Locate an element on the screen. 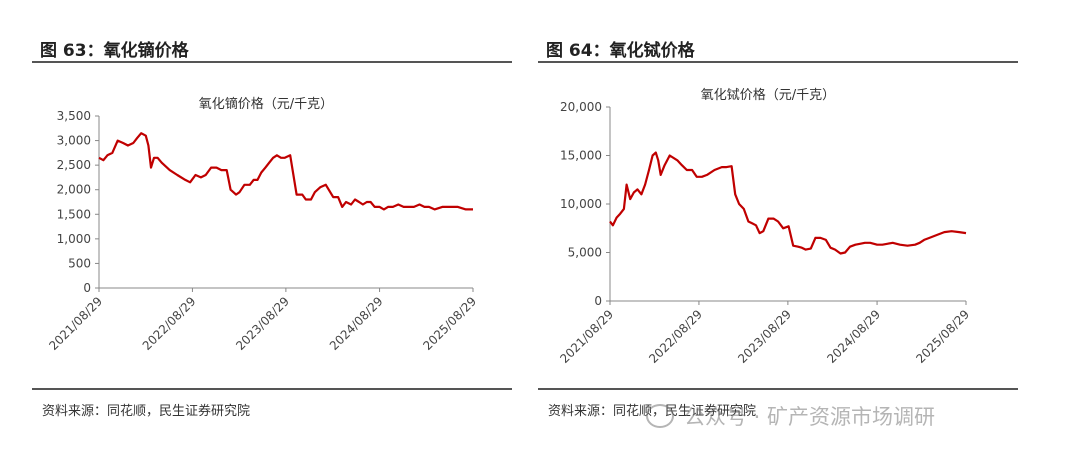  y-tick-label: 1,500 is located at coordinates (74, 214).